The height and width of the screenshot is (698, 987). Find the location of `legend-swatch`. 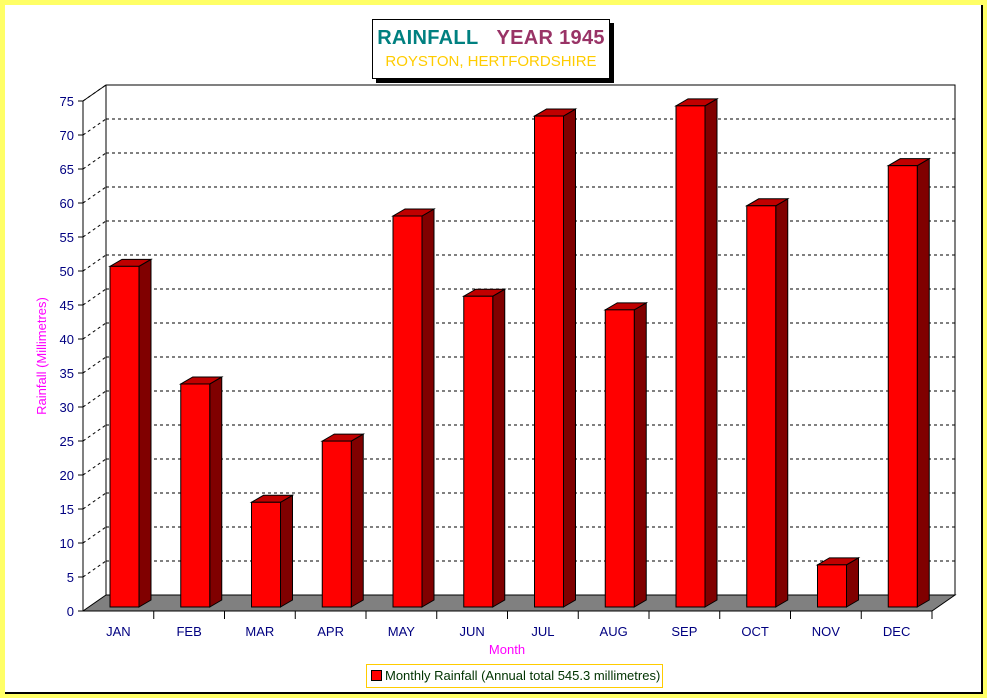

legend-swatch is located at coordinates (376, 675).